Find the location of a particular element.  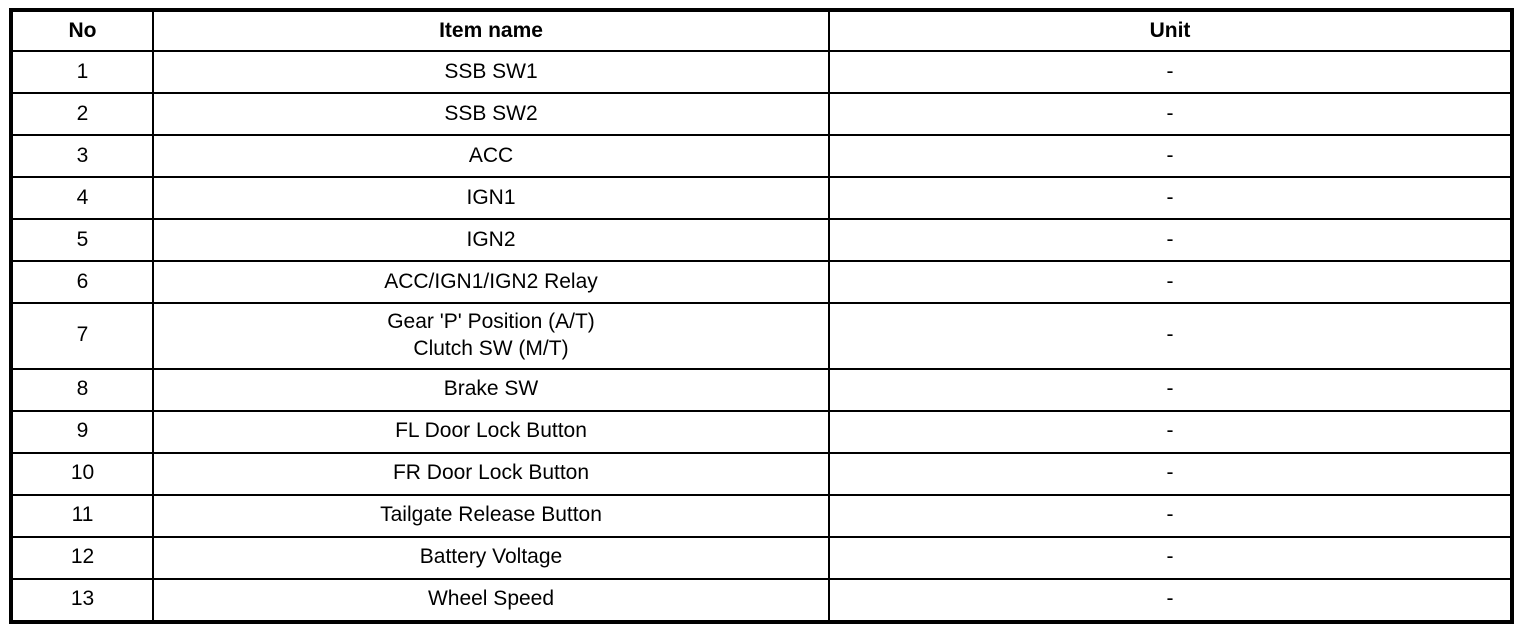

table-row: 13 Wheel Speed - is located at coordinates (761, 600).